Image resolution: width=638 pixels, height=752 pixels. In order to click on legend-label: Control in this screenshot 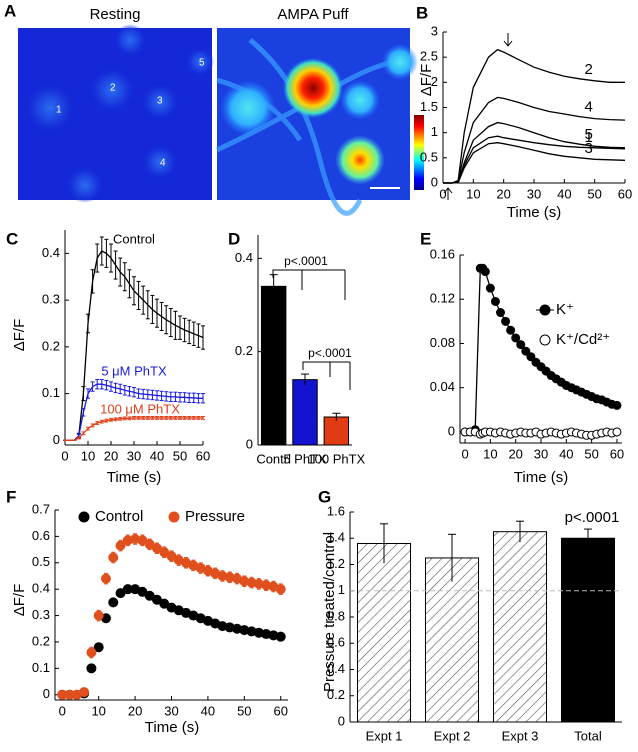, I will do `click(119, 516)`.